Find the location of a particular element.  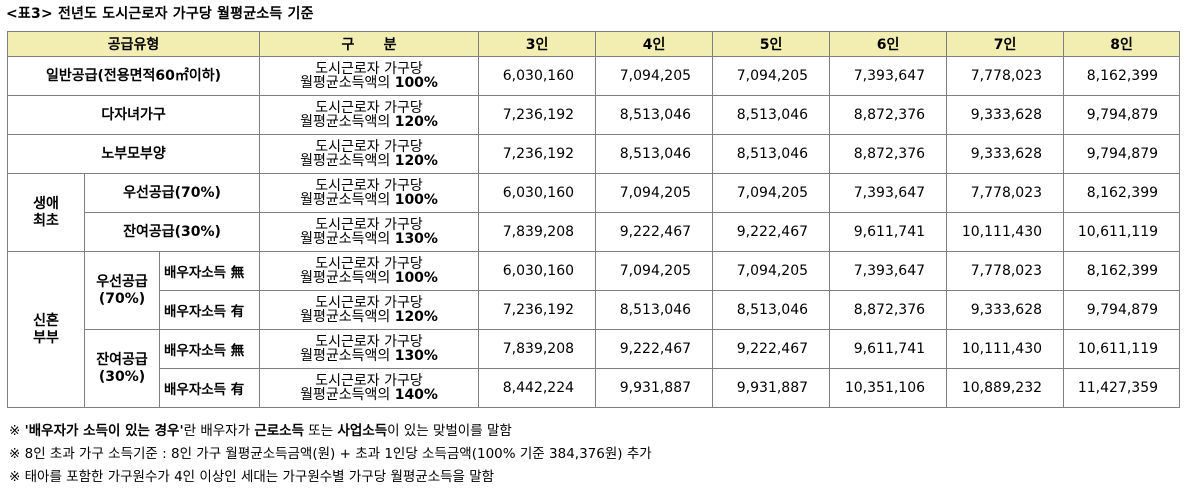

income-value-7p: 10,111,430 is located at coordinates (1005, 232).